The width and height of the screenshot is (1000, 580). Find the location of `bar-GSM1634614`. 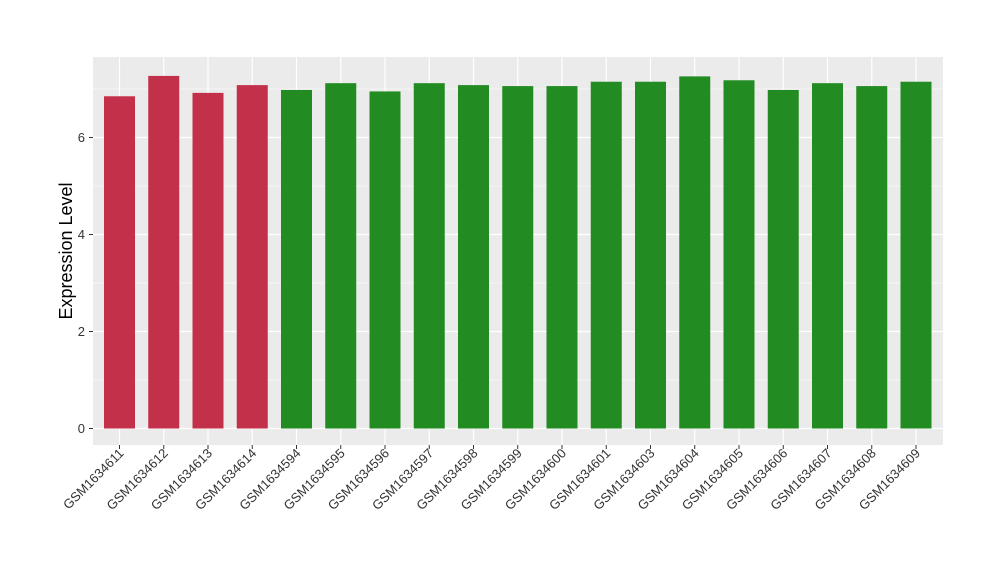

bar-GSM1634614 is located at coordinates (252, 257).